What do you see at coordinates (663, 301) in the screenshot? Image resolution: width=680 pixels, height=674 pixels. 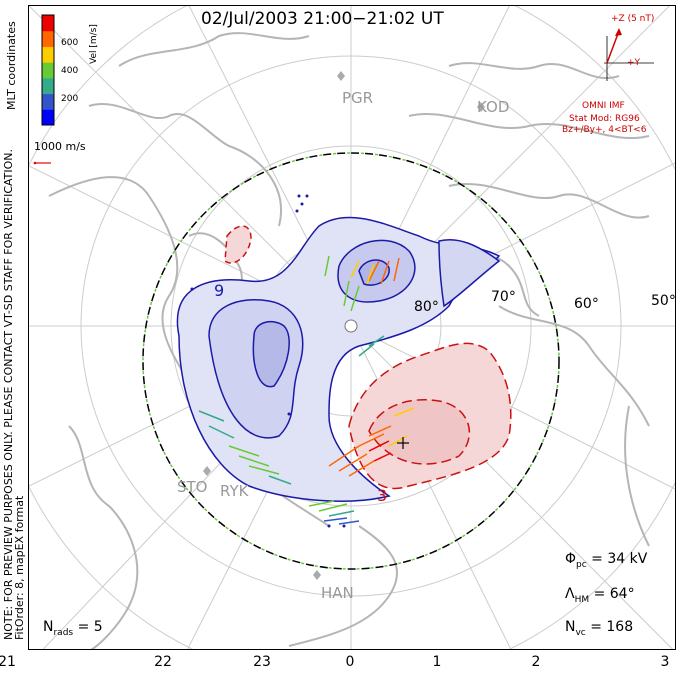 I see `latitude-label-50: 50°` at bounding box center [663, 301].